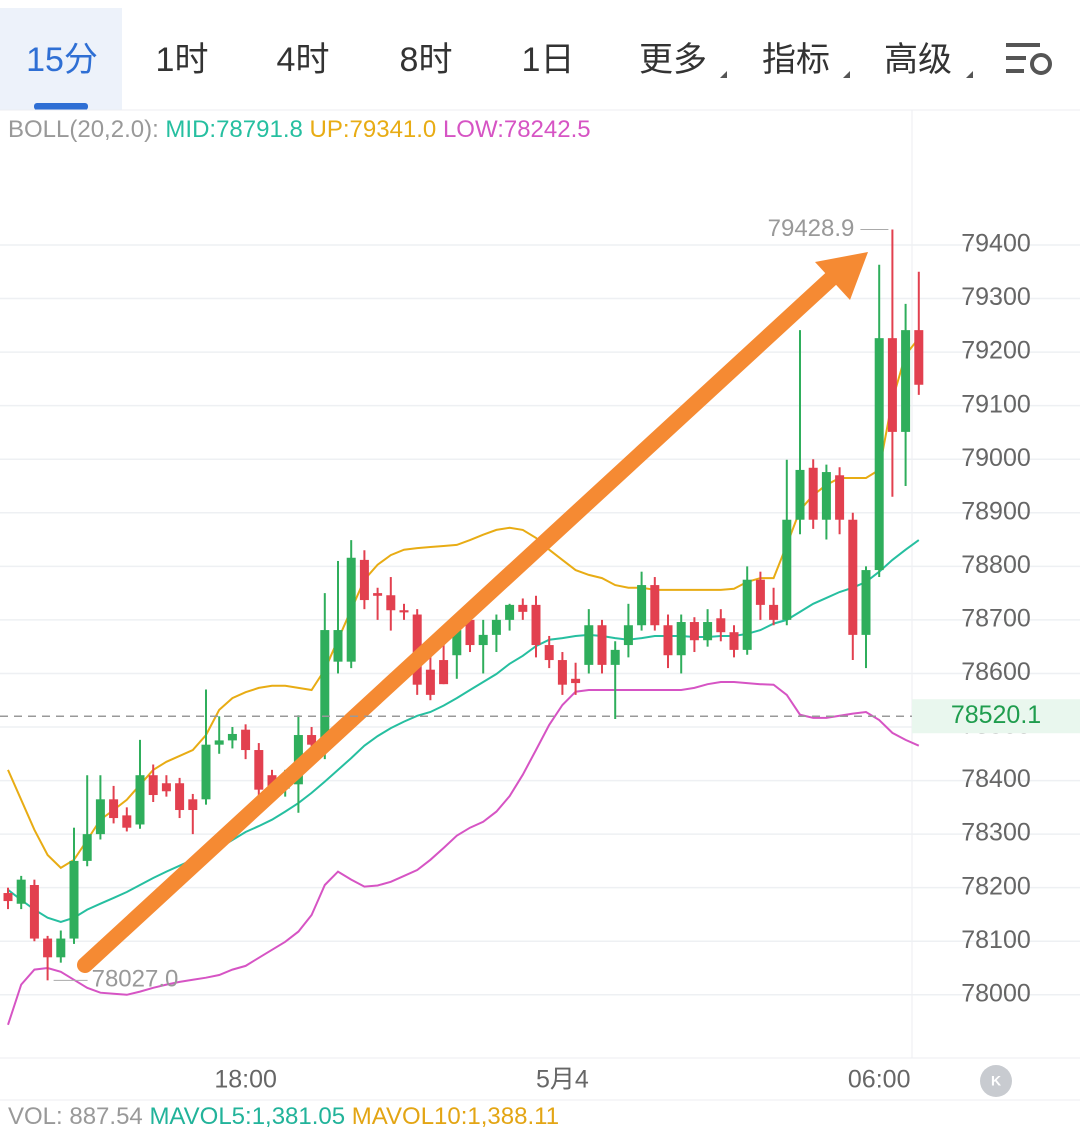 Image resolution: width=1080 pixels, height=1133 pixels. I want to click on y-tick-label: 78000, so click(996, 993).